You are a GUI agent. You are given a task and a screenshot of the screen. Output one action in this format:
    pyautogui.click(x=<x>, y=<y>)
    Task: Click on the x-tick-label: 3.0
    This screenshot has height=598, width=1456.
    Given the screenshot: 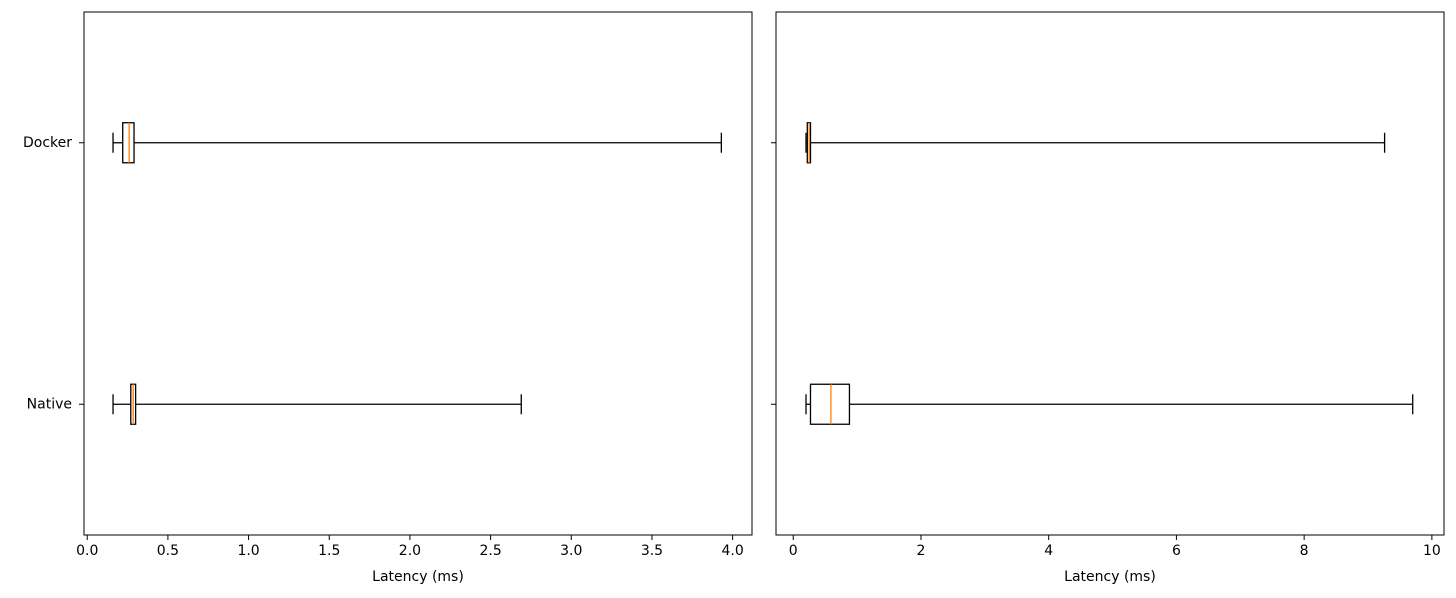 What is the action you would take?
    pyautogui.click(x=571, y=551)
    